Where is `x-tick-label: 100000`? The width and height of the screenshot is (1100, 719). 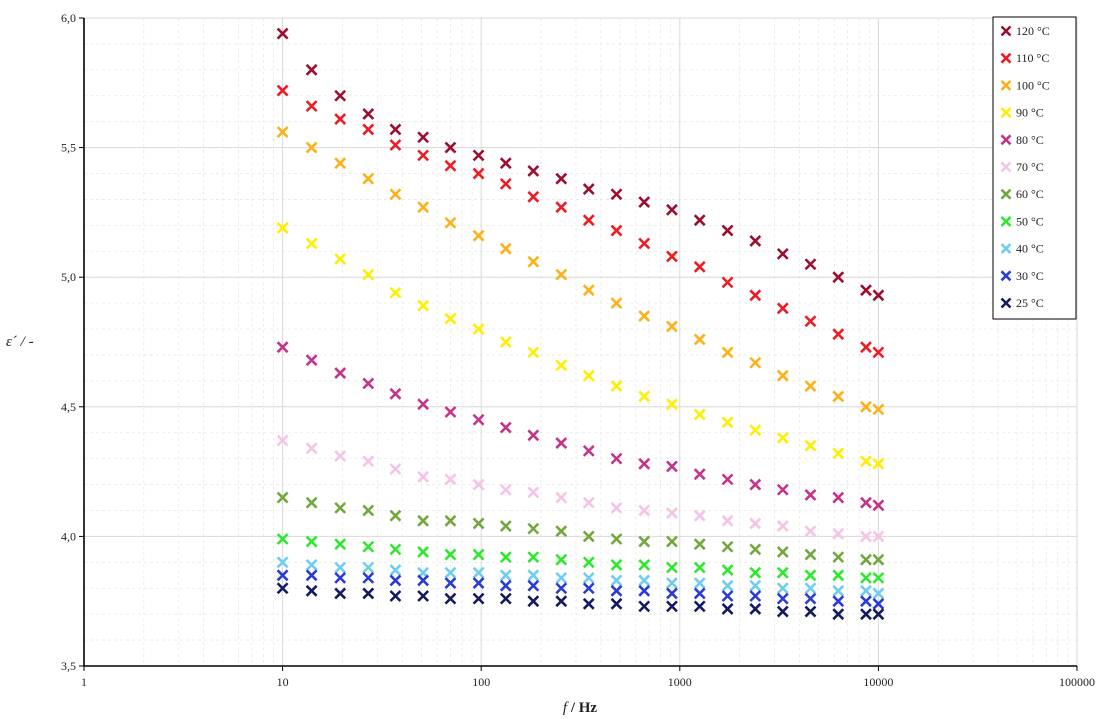 x-tick-label: 100000 is located at coordinates (1077, 682).